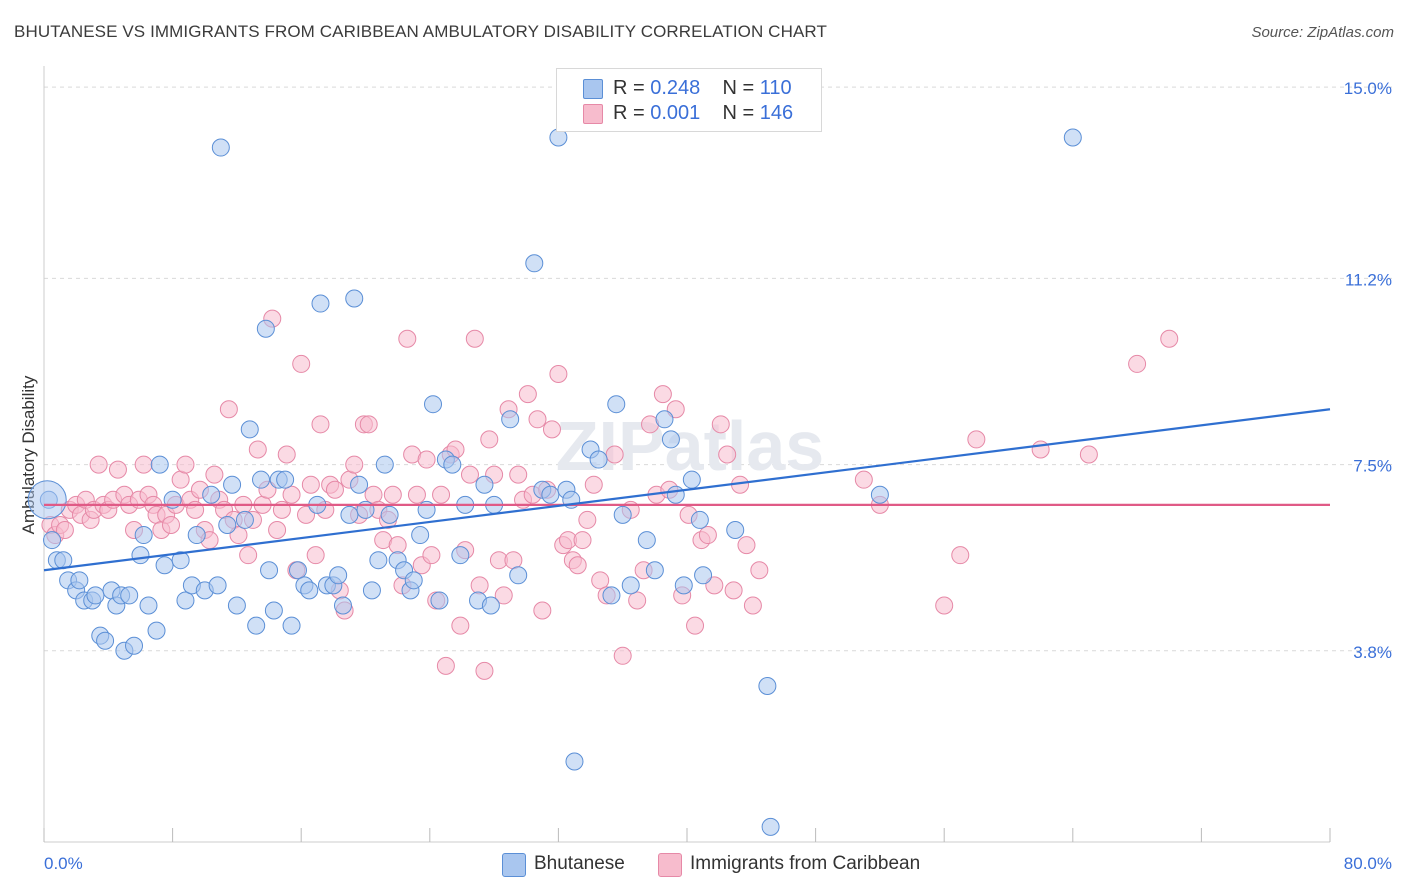 Image resolution: width=1406 pixels, height=892 pixels. Describe the element at coordinates (805, 863) in the screenshot. I see `legend-label: Immigrants from Caribbean` at that location.